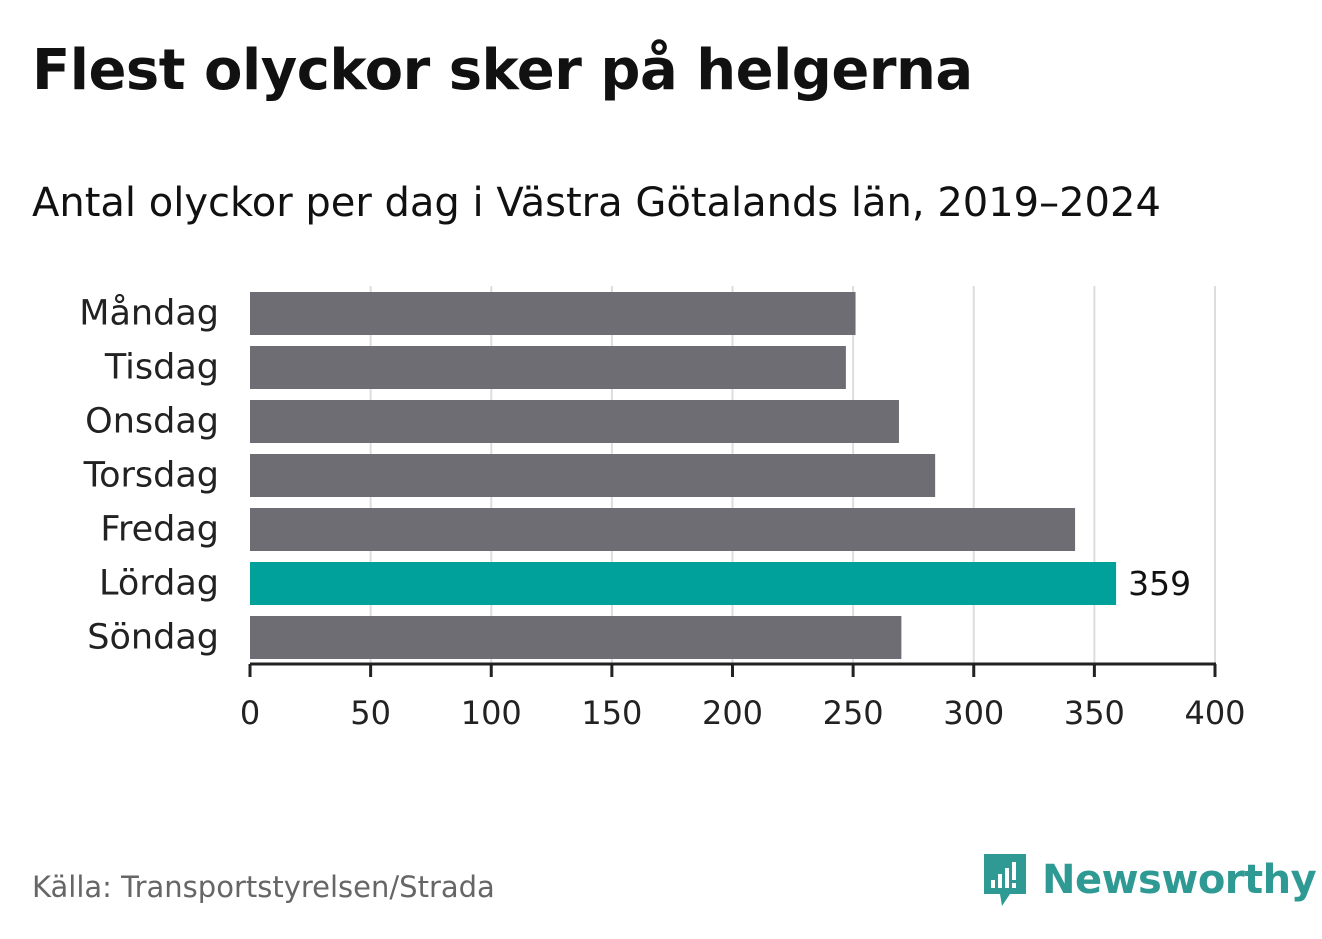 This screenshot has height=939, width=1322. I want to click on x-tick-label: 150, so click(611, 713).